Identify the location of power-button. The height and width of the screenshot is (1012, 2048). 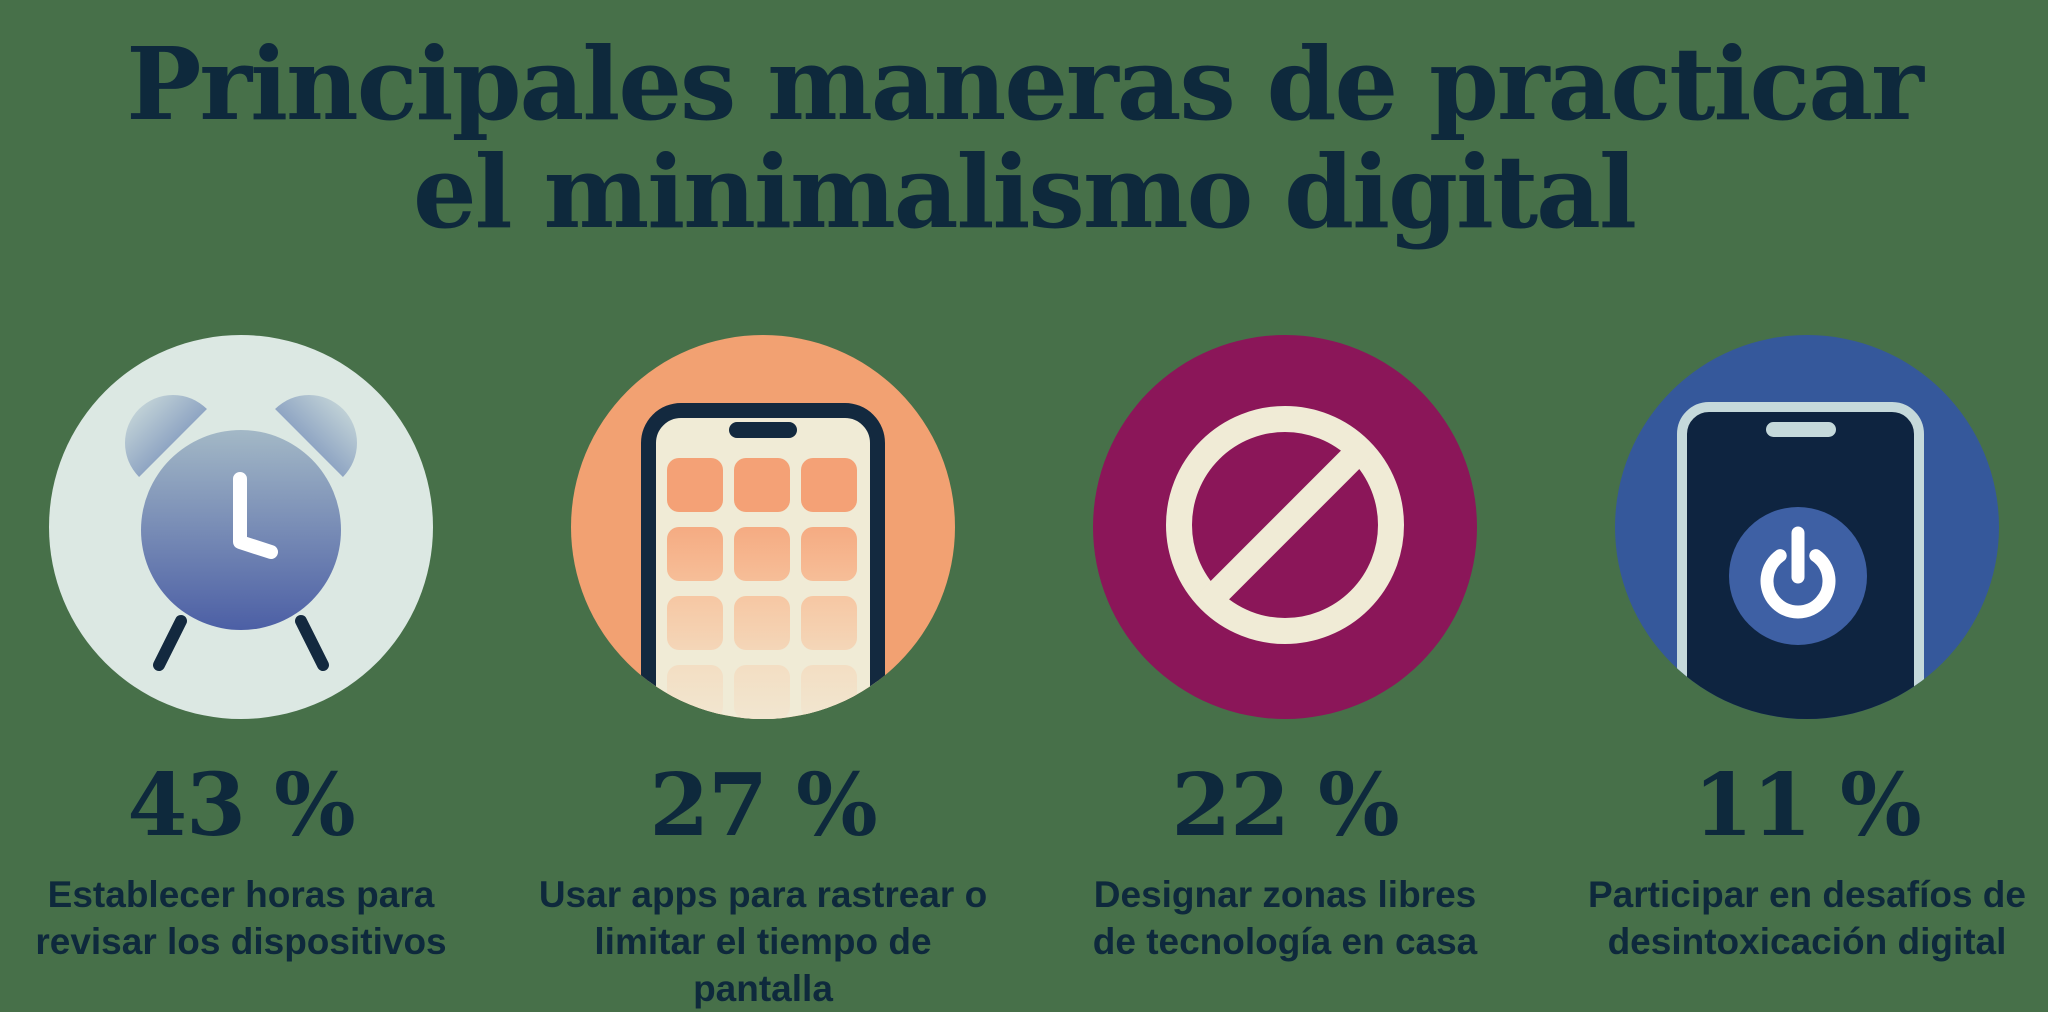
(1798, 576).